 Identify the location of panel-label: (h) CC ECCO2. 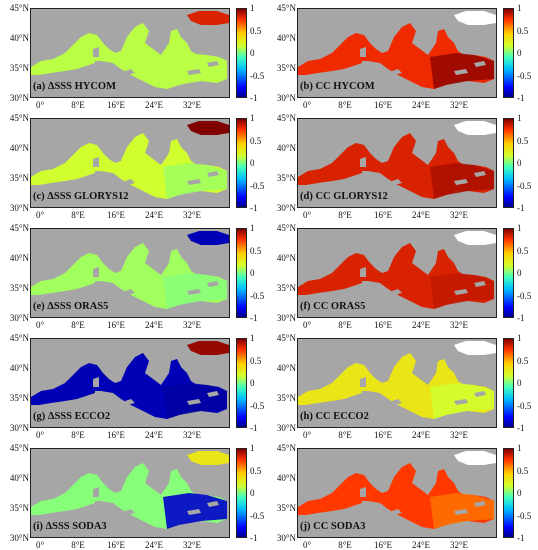
(334, 416).